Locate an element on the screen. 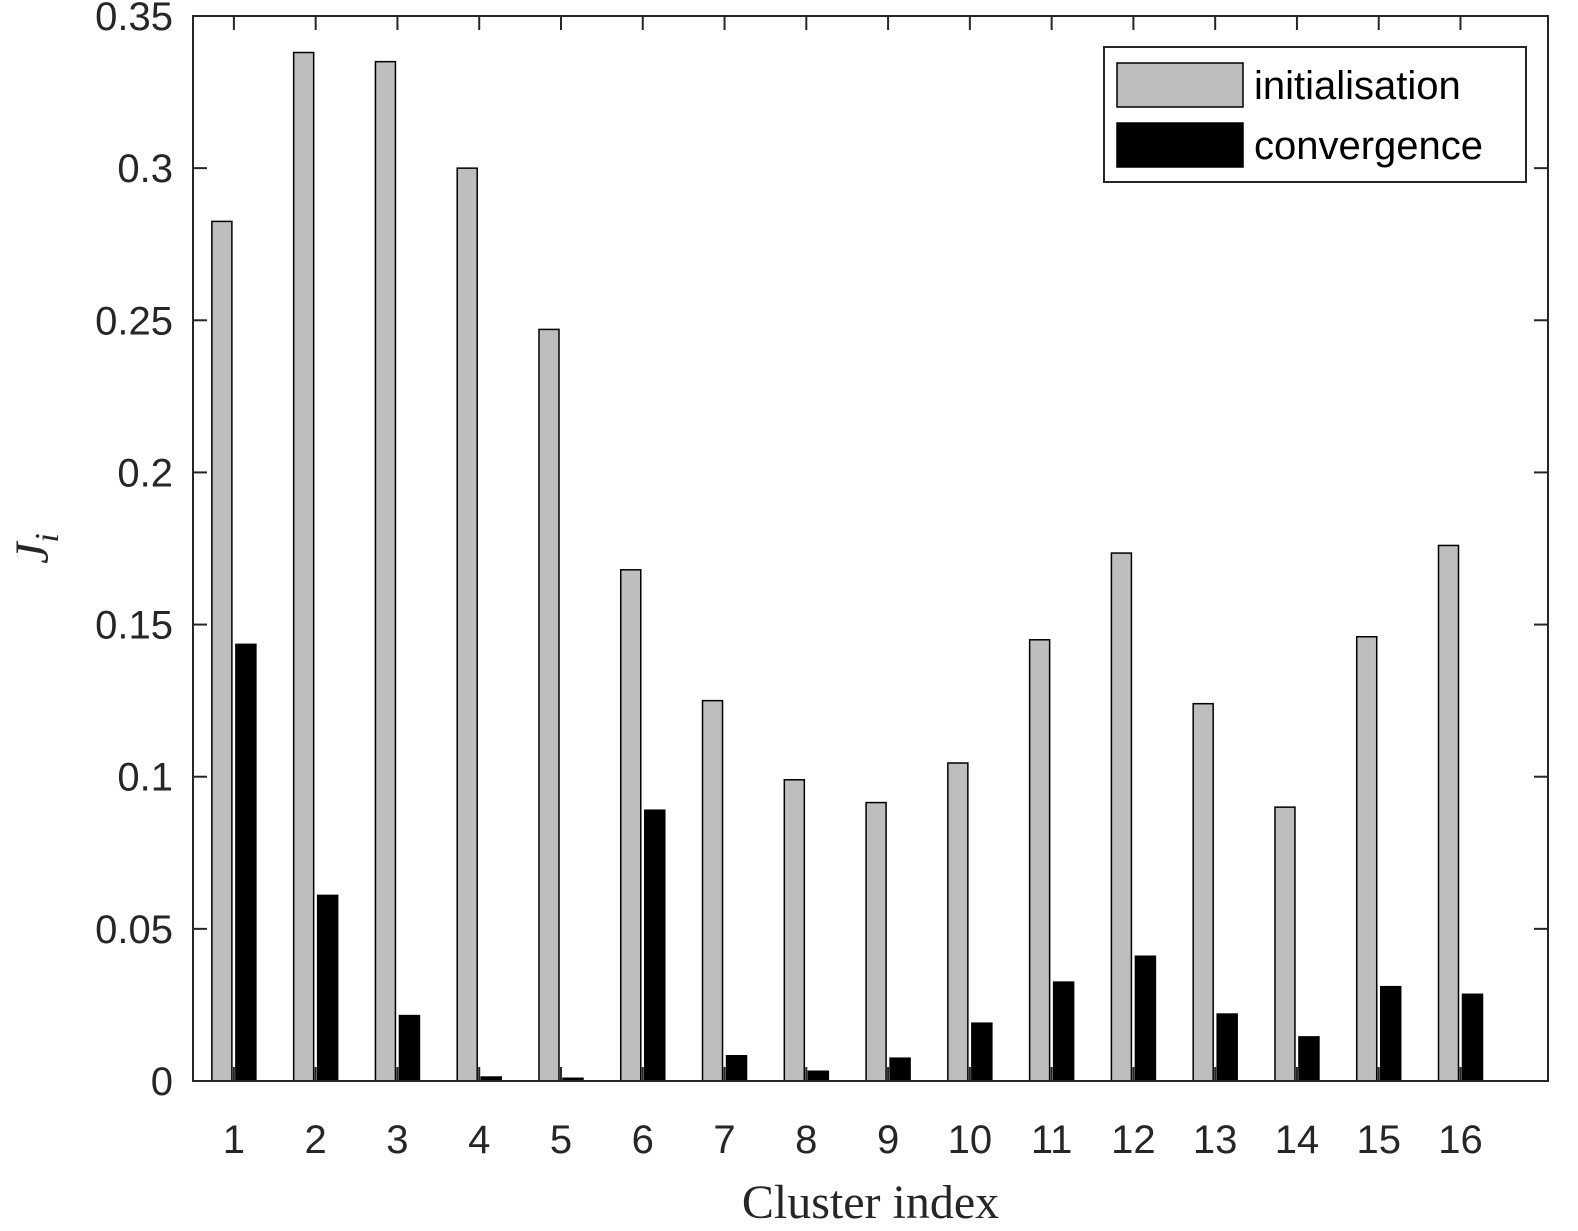 Image resolution: width=1578 pixels, height=1231 pixels. x-tick-label-6: 6 is located at coordinates (643, 1140).